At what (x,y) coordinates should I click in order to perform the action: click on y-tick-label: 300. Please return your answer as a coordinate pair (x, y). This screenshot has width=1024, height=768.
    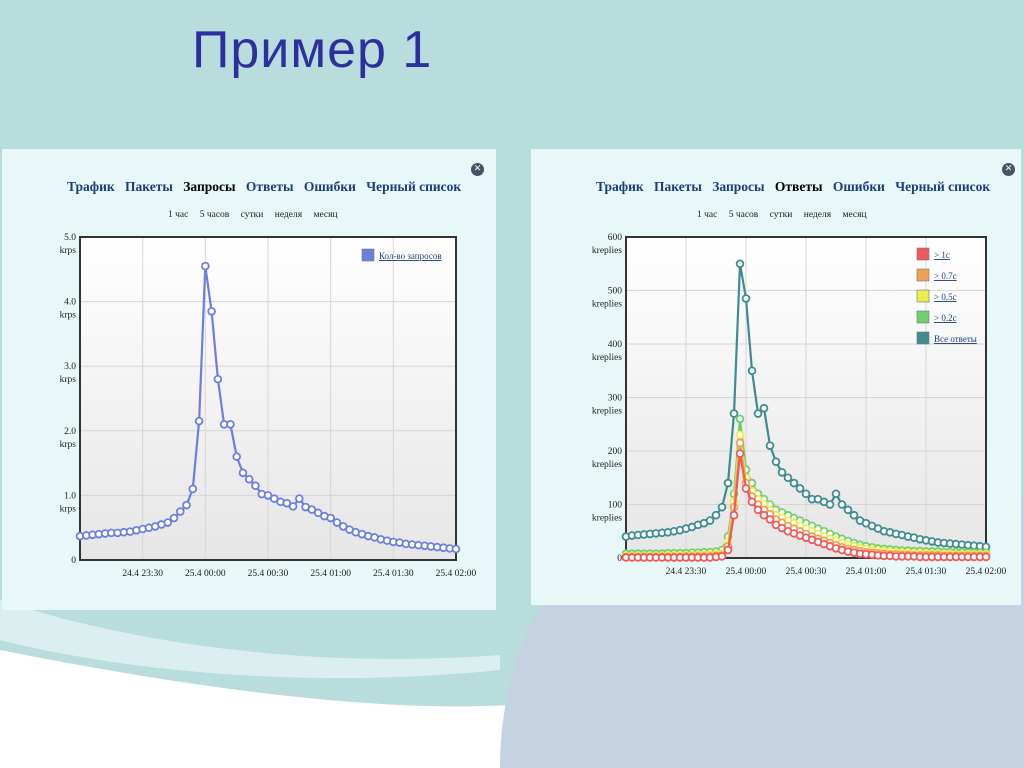
    Looking at the image, I should click on (615, 399).